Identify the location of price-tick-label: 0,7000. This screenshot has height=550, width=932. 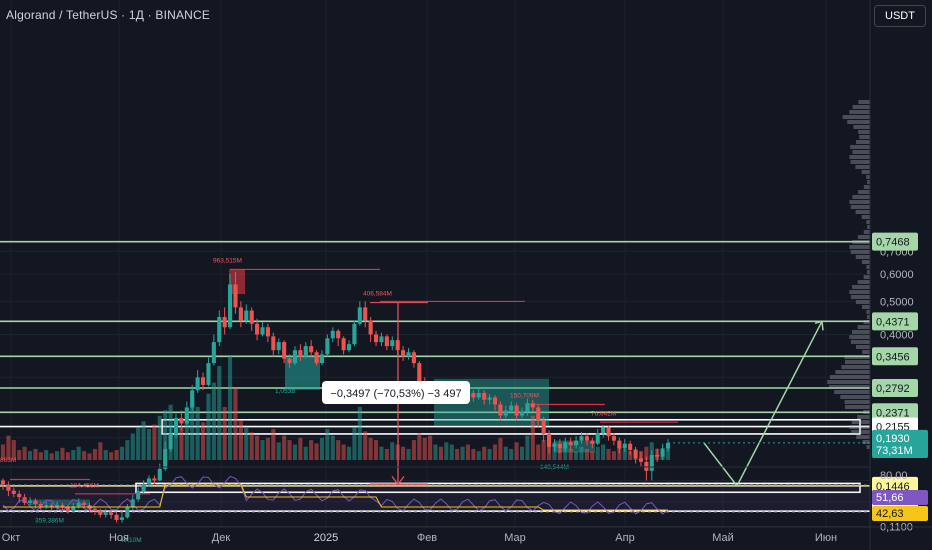
(897, 252).